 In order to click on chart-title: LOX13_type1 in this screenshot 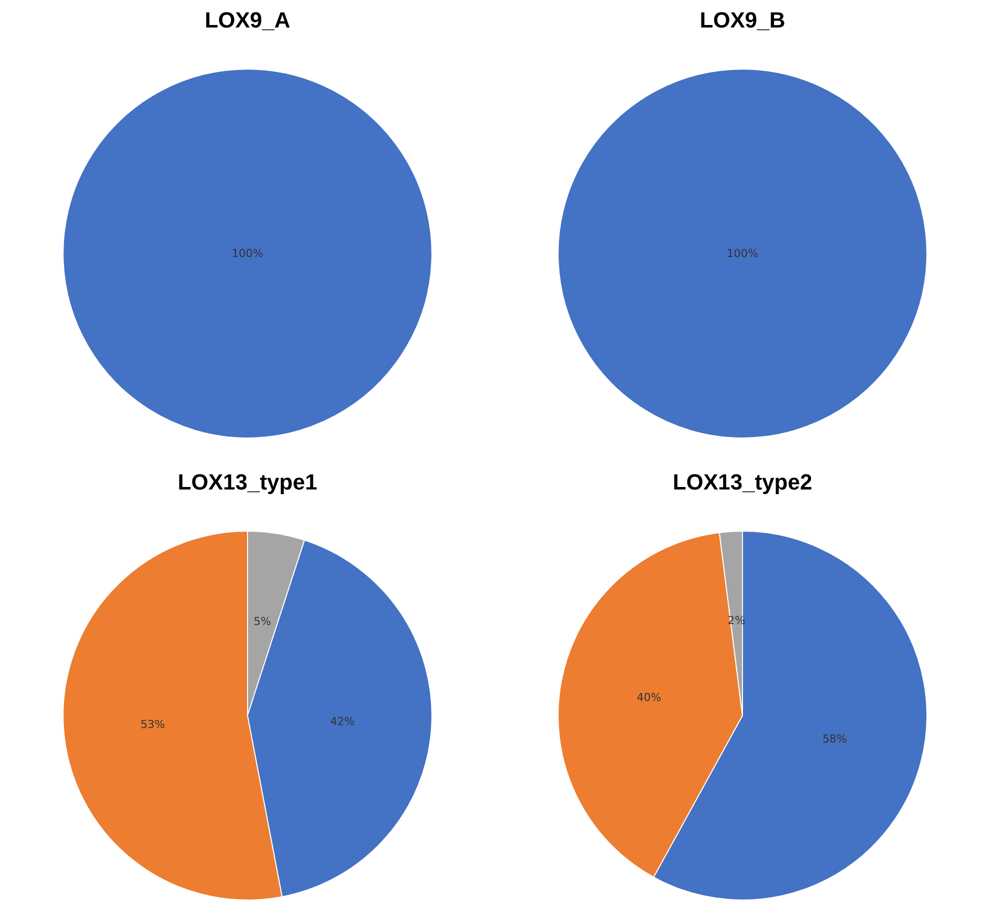, I will do `click(248, 481)`.